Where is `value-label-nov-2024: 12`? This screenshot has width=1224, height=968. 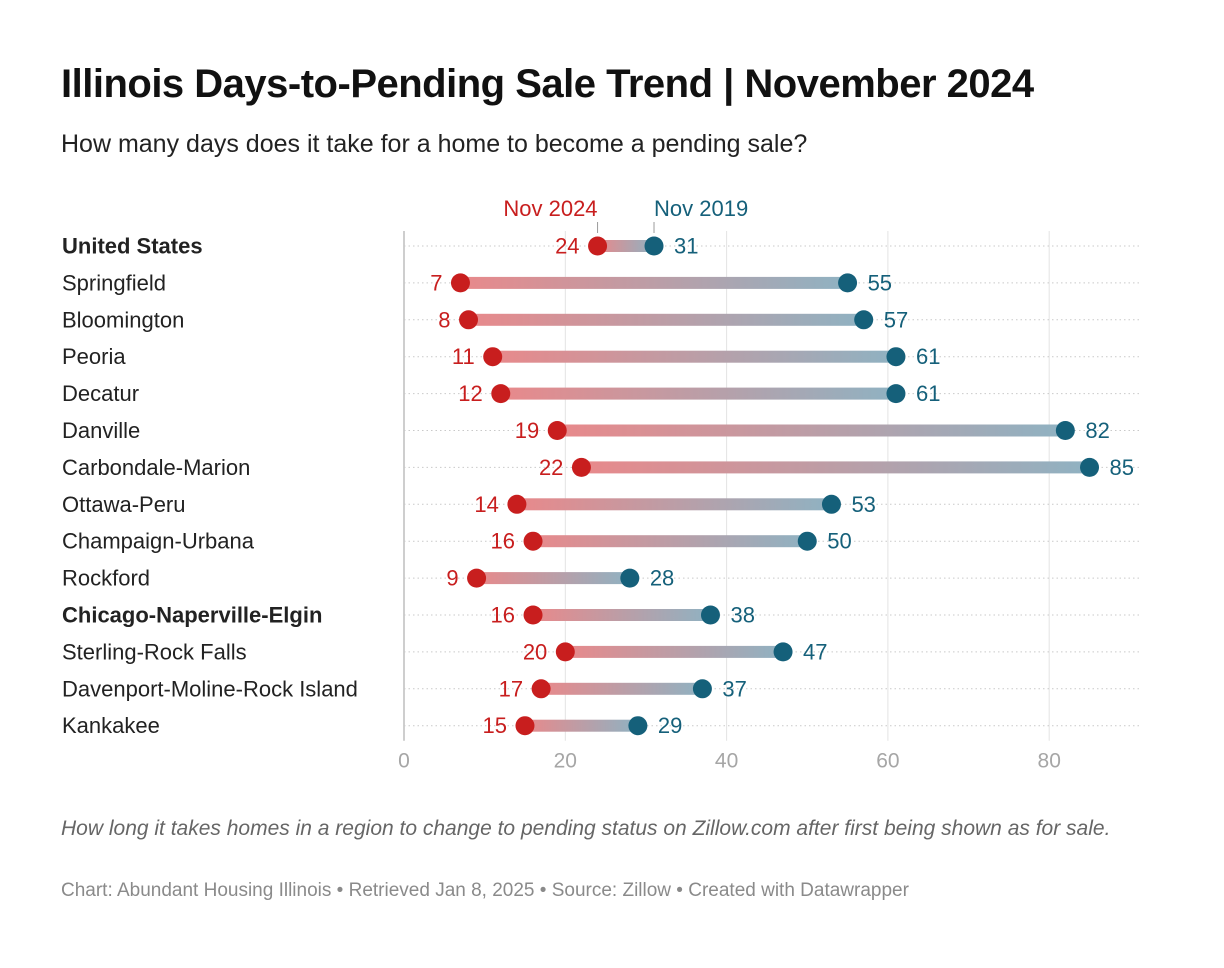 value-label-nov-2024: 12 is located at coordinates (470, 393).